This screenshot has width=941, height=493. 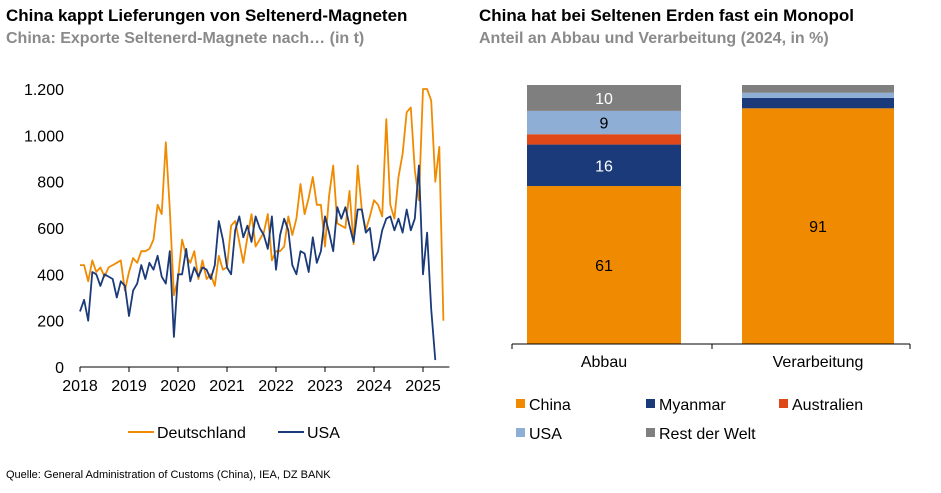 What do you see at coordinates (550, 405) in the screenshot?
I see `legend-label: China` at bounding box center [550, 405].